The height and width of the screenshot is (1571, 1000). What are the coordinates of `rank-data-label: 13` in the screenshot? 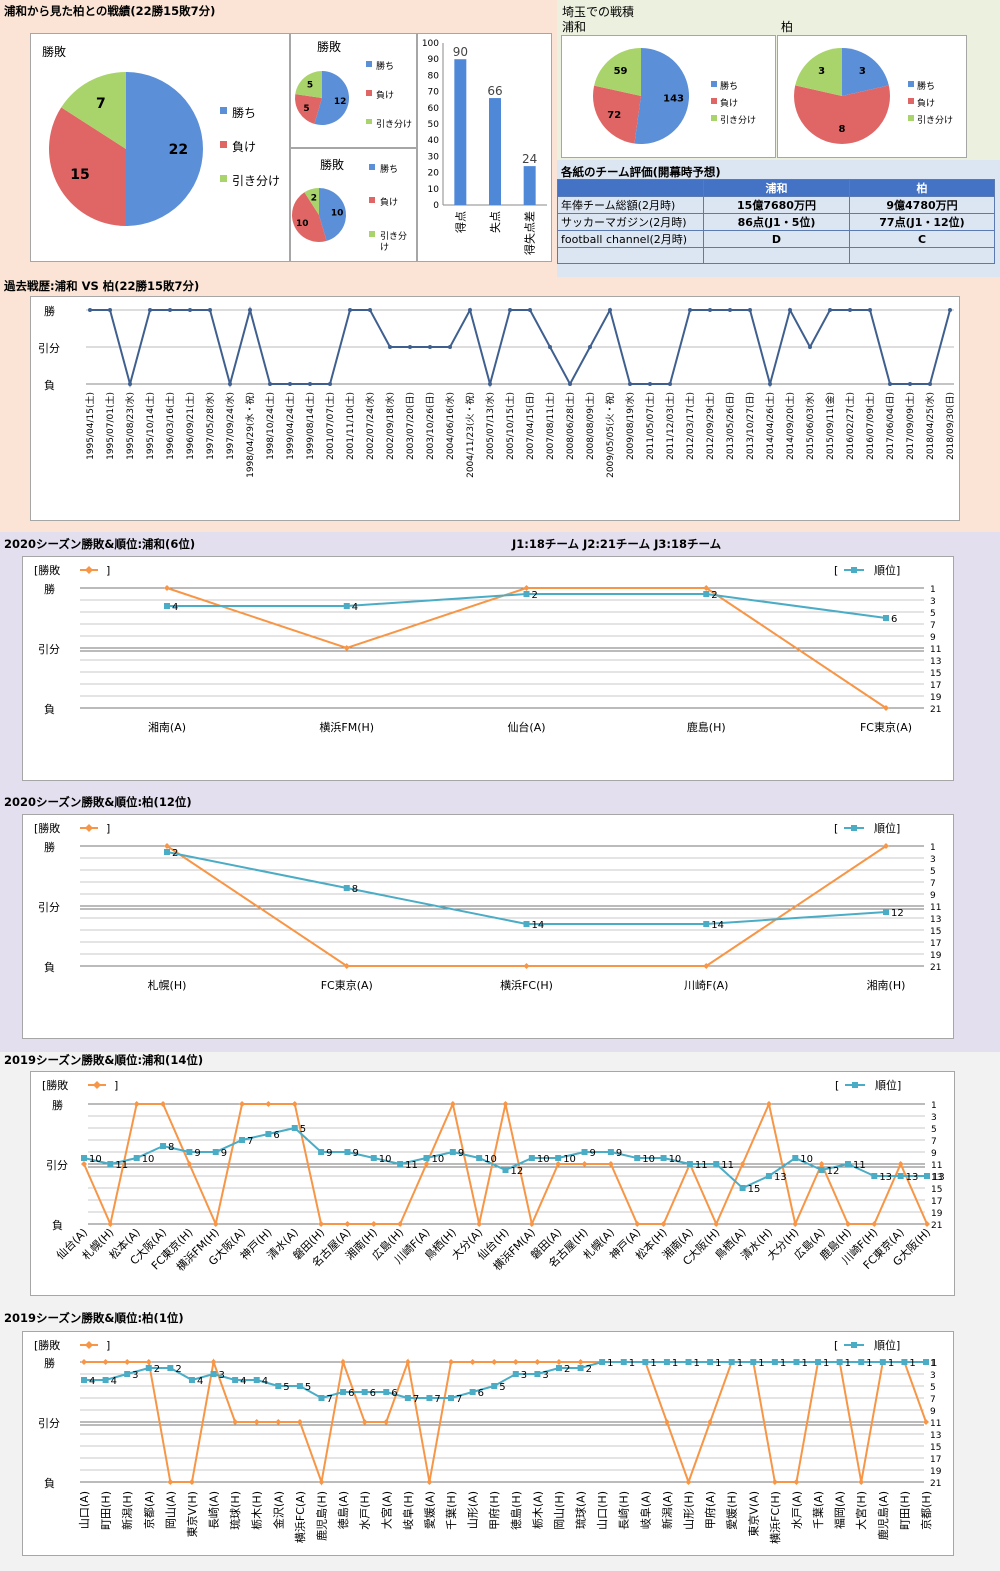 It's located at (938, 1177).